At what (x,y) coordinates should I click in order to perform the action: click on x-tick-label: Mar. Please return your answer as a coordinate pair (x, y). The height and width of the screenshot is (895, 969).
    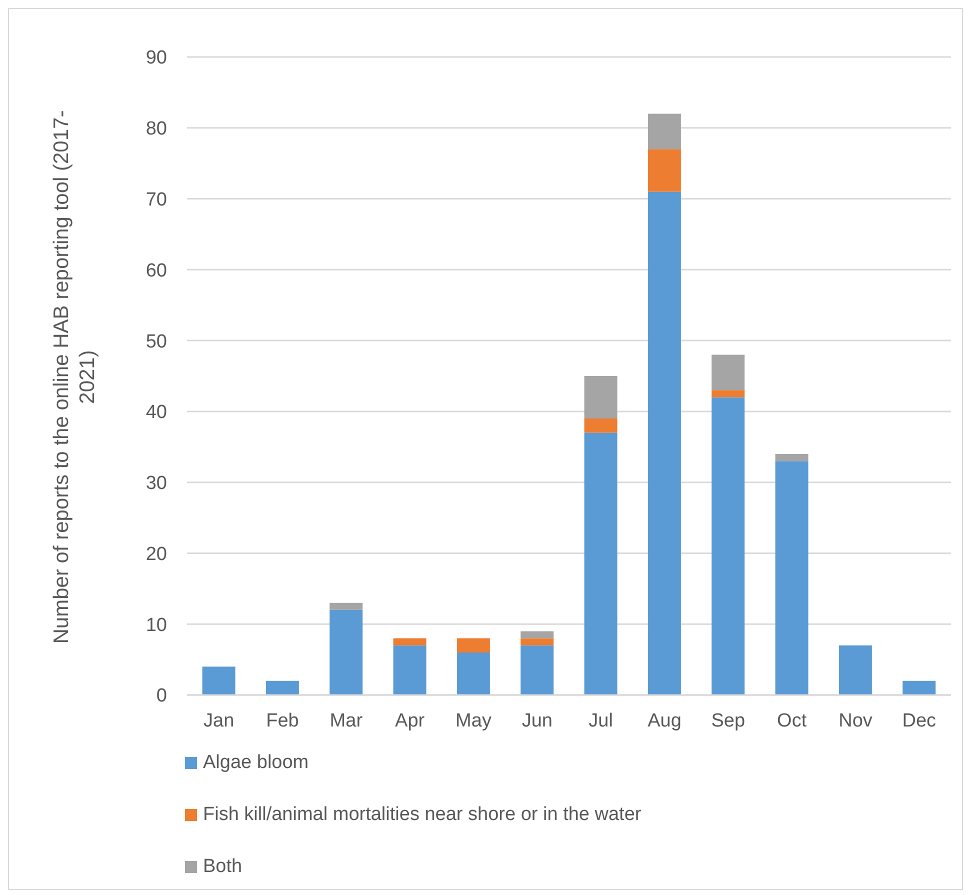
    Looking at the image, I should click on (347, 721).